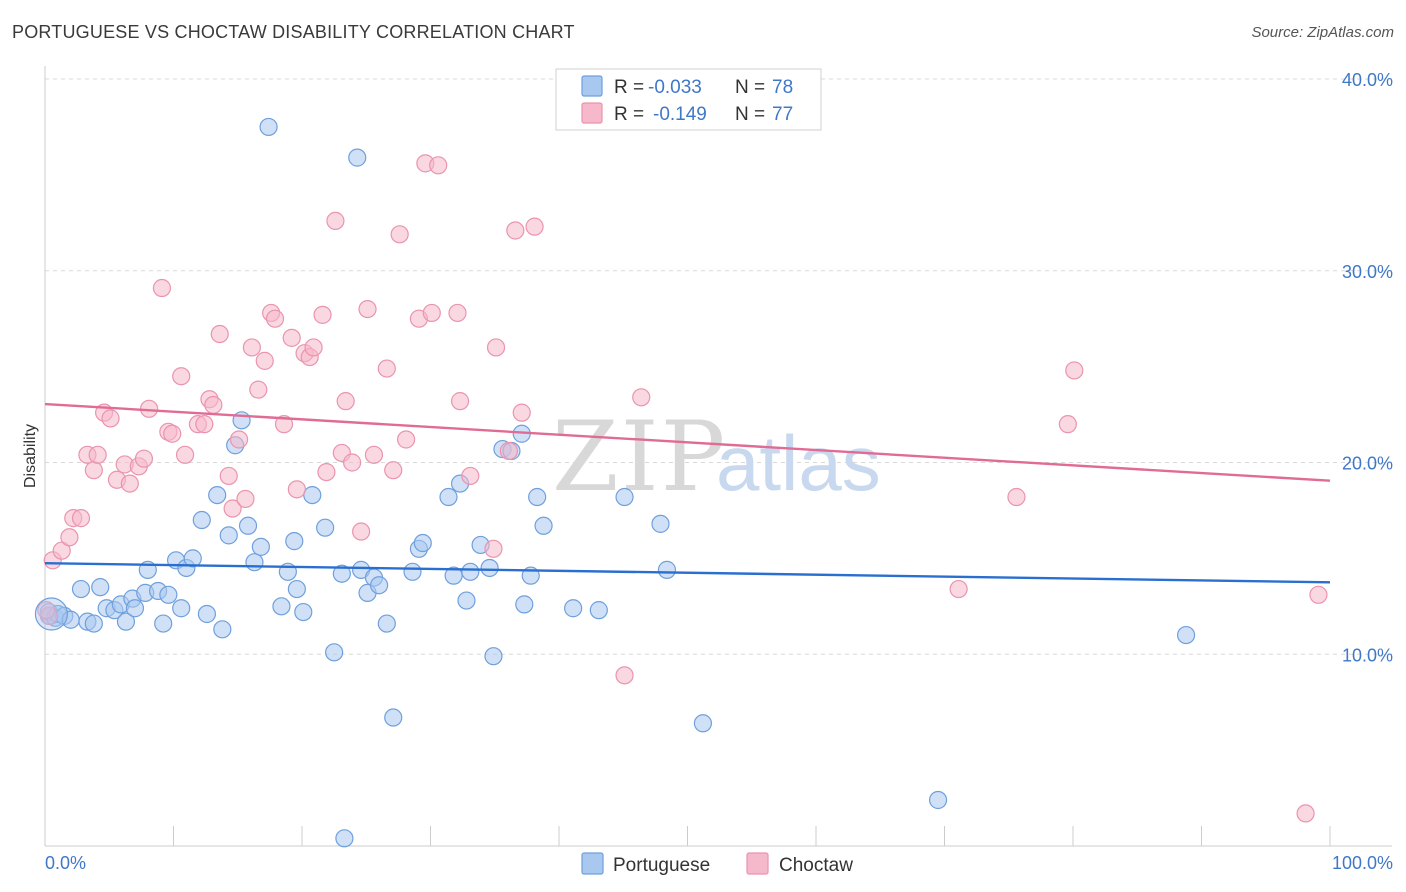 Image resolution: width=1406 pixels, height=892 pixels. I want to click on legend-r-value-portuguese: -0.033, so click(675, 87).